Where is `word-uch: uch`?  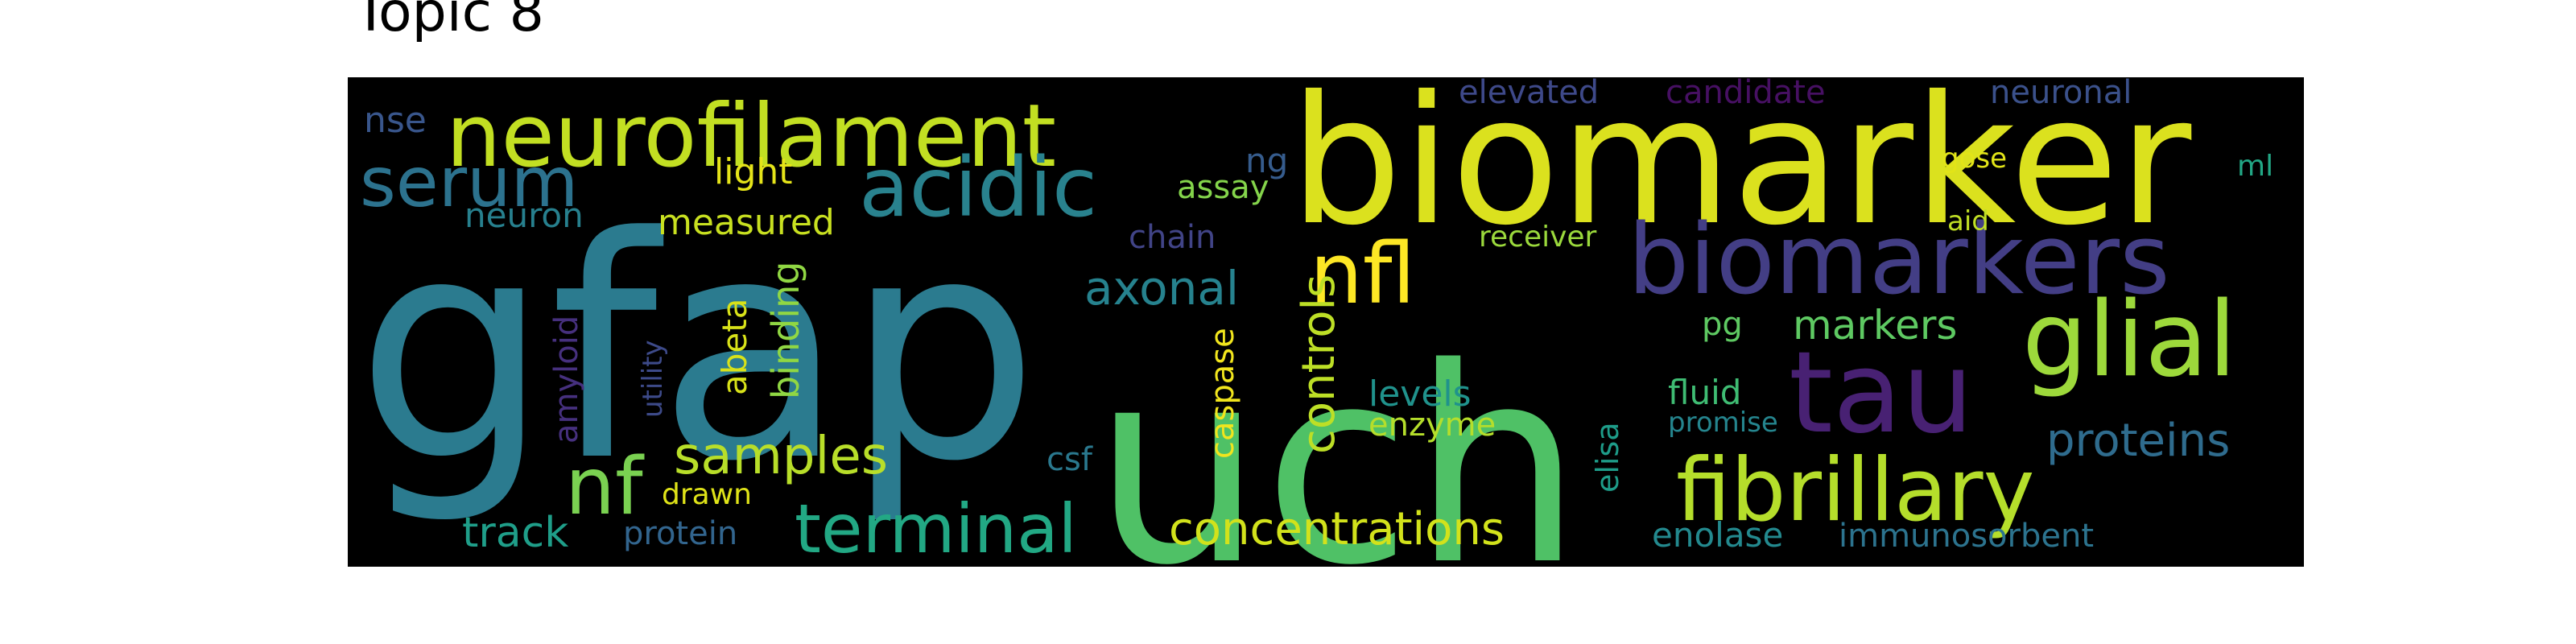 word-uch: uch is located at coordinates (1337, 439).